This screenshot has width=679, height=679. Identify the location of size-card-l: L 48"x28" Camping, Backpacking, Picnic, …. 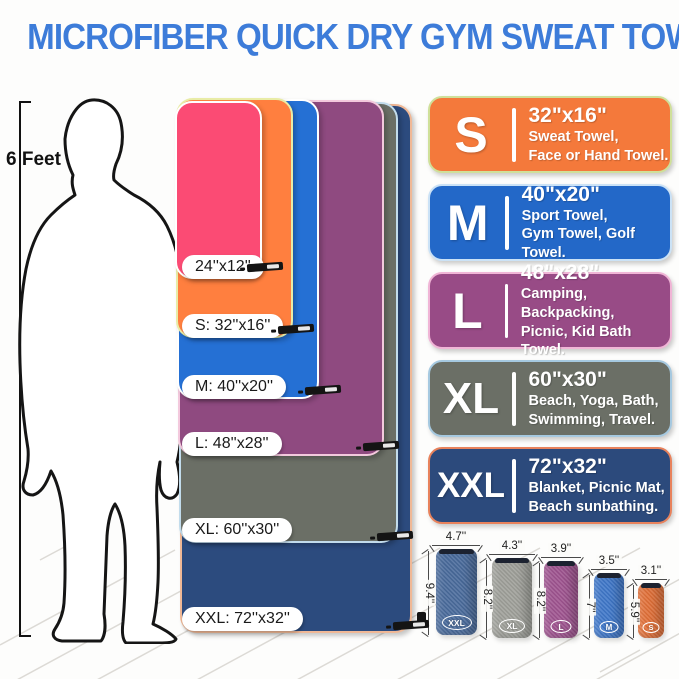
(550, 309).